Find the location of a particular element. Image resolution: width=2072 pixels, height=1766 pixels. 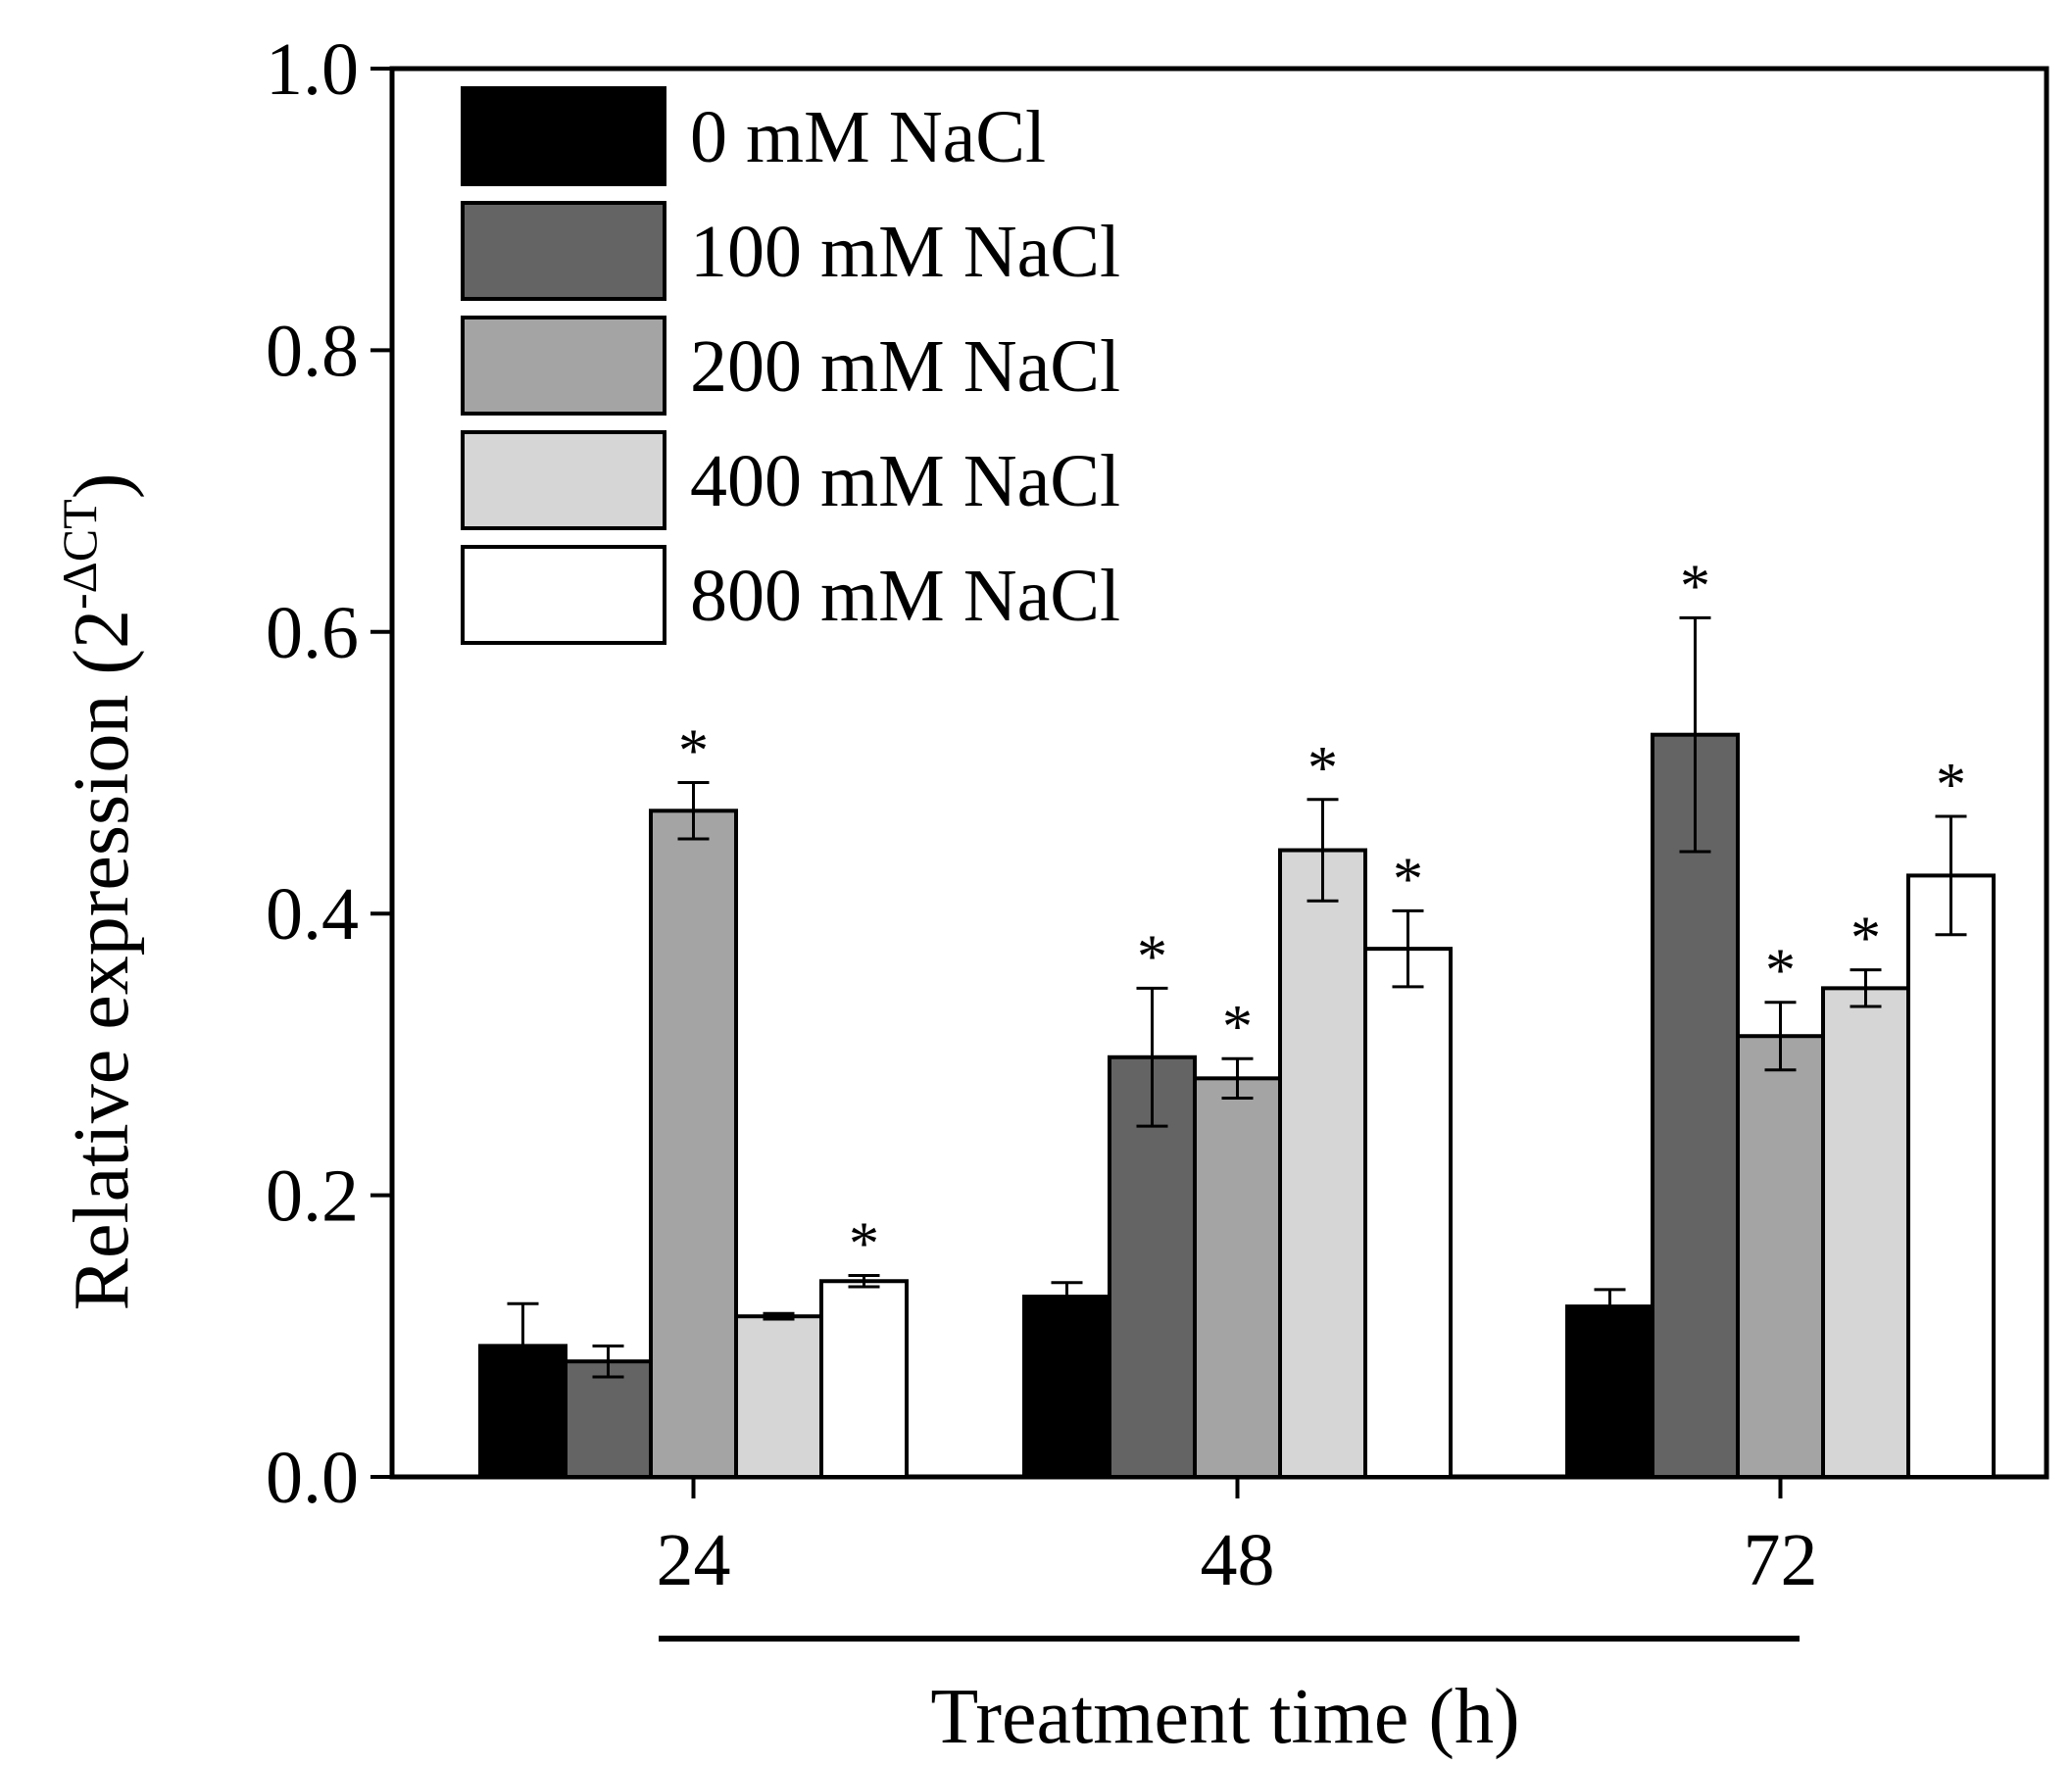

x-tick-label: 72 is located at coordinates (1781, 1560).